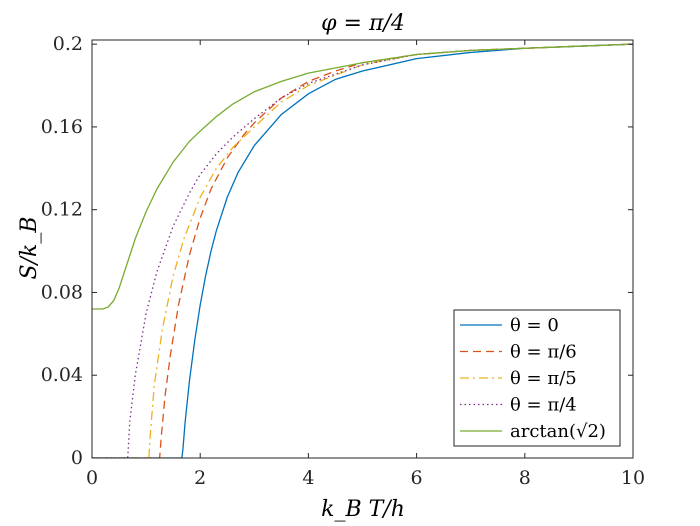  I want to click on legend: θ = 0 θ = π/6 θ = π/5 θ = π/4 arctan(√2), so click(537, 378).